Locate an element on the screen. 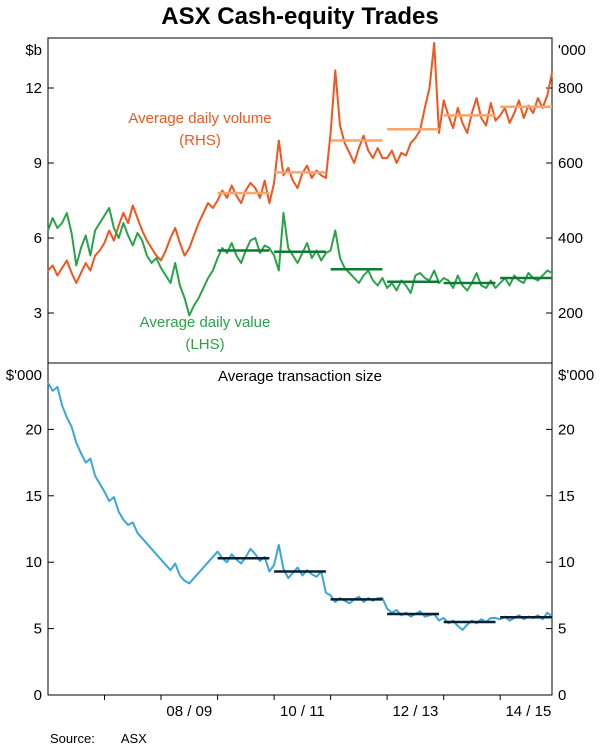  source-value: ASX is located at coordinates (133, 738).